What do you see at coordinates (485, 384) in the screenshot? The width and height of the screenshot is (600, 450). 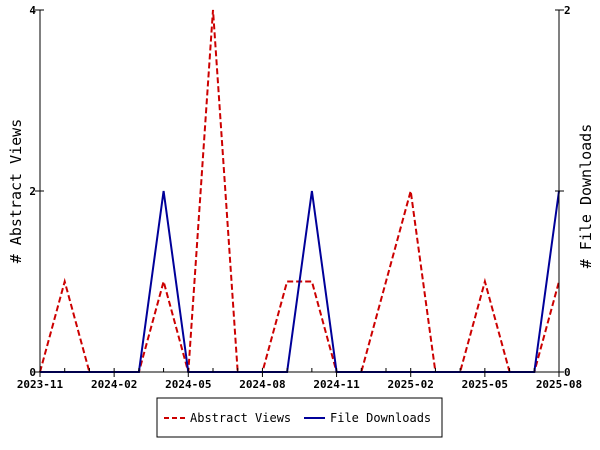 I see `x-tick-label: 2025-05` at bounding box center [485, 384].